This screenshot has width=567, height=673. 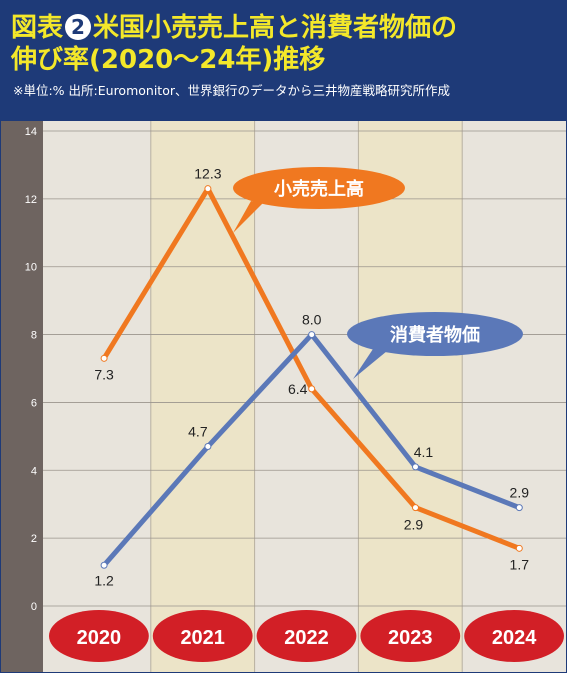 I want to click on y-tick-label: 12, so click(x=31, y=200).